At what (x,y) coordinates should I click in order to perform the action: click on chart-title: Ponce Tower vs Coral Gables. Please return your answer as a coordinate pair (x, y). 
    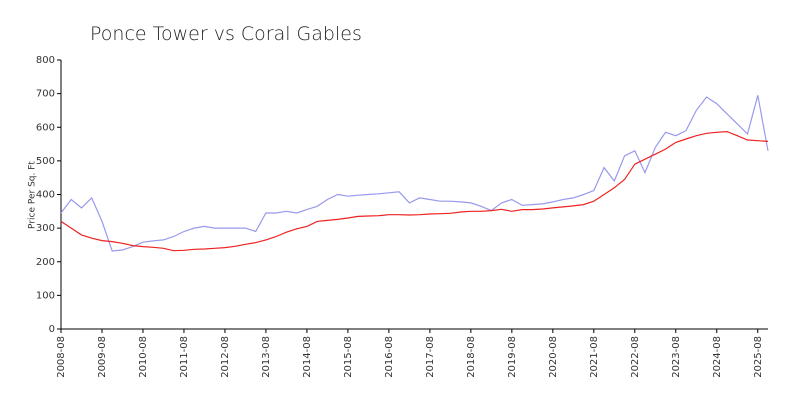
    Looking at the image, I should click on (226, 34).